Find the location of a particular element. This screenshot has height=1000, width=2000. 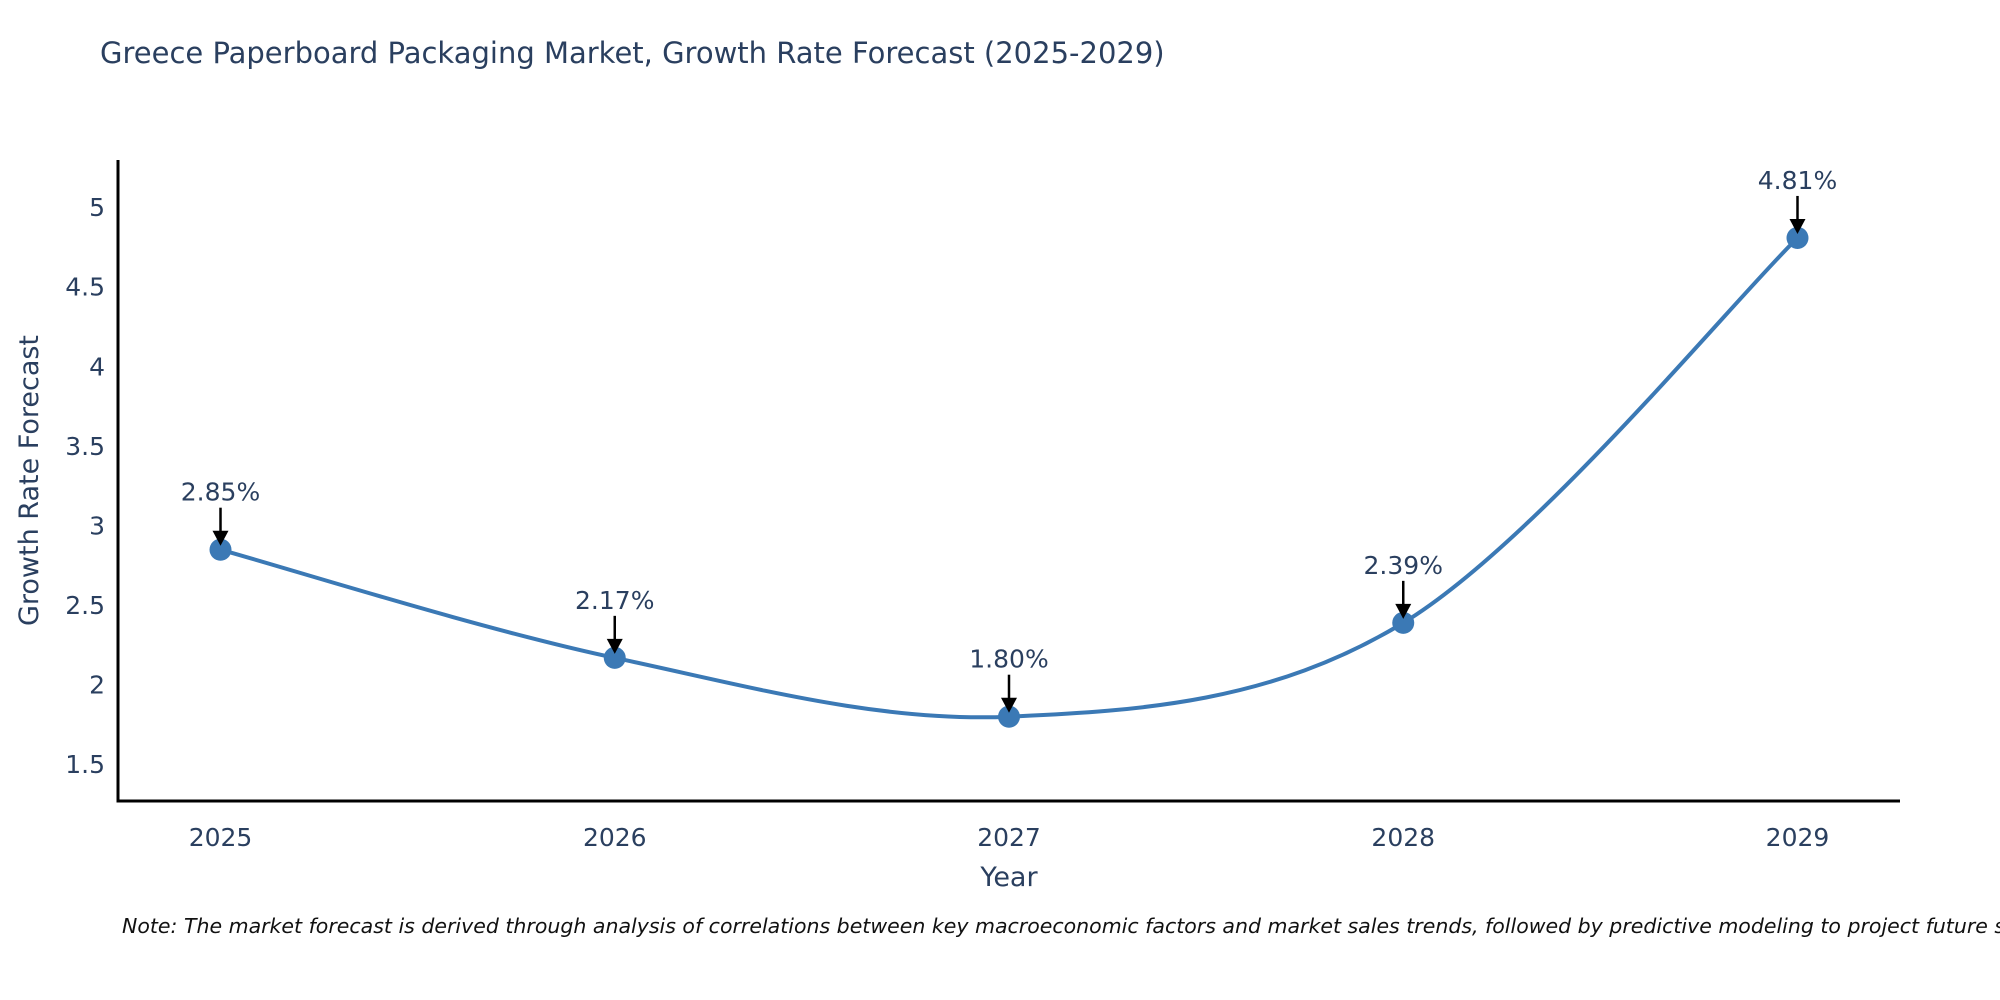

x-tick-label: 2029 is located at coordinates (1798, 837).